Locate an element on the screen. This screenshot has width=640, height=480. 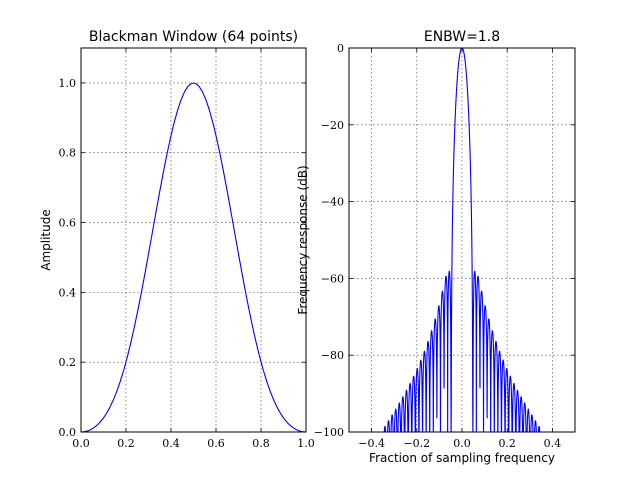
y-tick-label: 0.2 is located at coordinates (68, 362).